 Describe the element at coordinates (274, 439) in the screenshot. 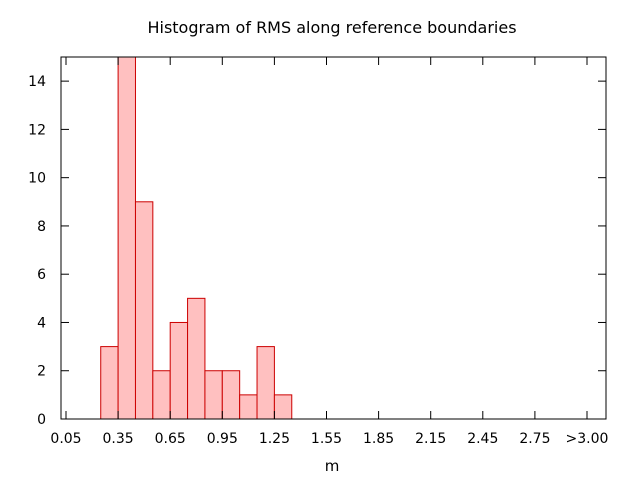

I see `x-tick-label-4: 1.25` at that location.